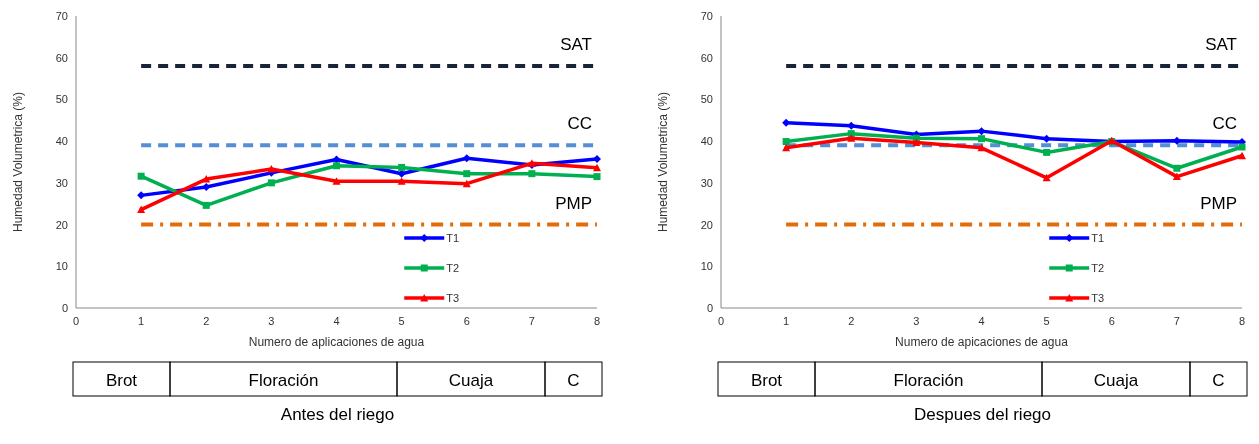 Image resolution: width=1259 pixels, height=444 pixels. What do you see at coordinates (337, 414) in the screenshot?
I see `text: Antes del riego` at bounding box center [337, 414].